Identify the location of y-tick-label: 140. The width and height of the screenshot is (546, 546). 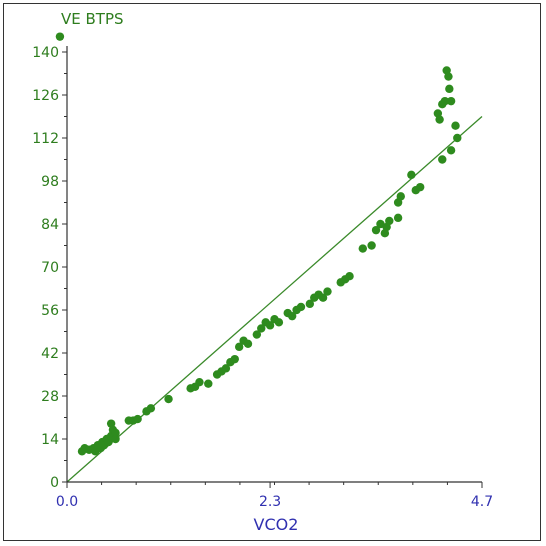
(45, 53).